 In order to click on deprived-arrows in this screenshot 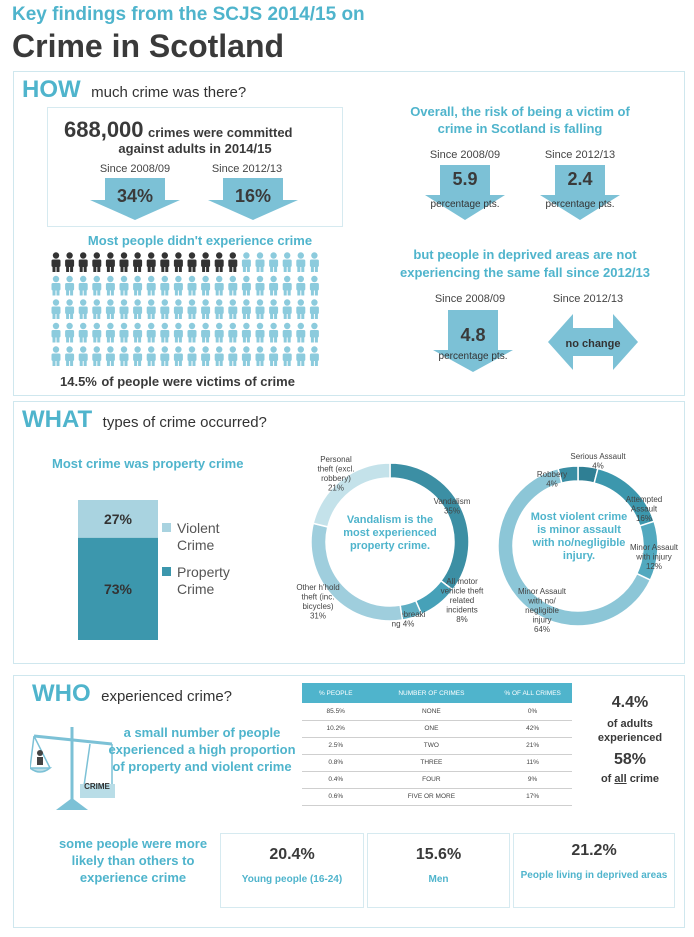, I will do `click(535, 341)`.